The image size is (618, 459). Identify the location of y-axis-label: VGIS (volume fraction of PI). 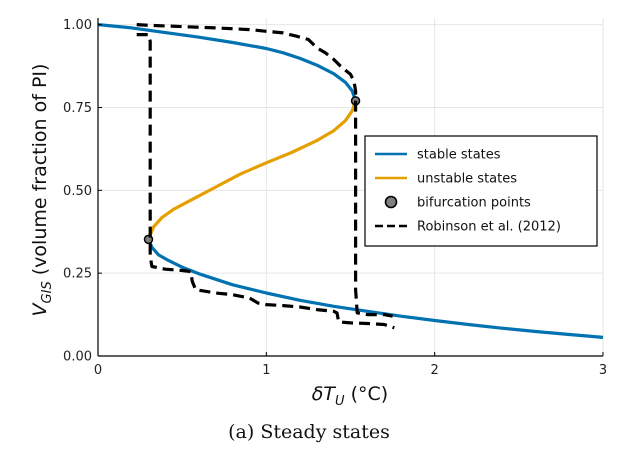
(42, 190).